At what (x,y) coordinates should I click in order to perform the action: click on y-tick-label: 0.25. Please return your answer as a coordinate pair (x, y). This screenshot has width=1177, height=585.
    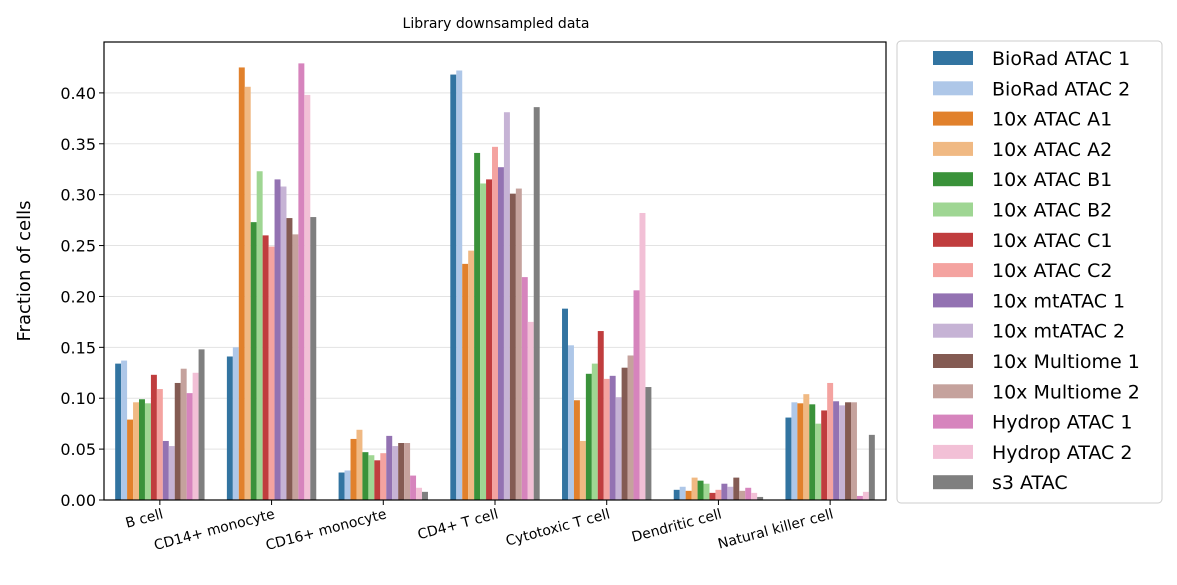
    Looking at the image, I should click on (78, 246).